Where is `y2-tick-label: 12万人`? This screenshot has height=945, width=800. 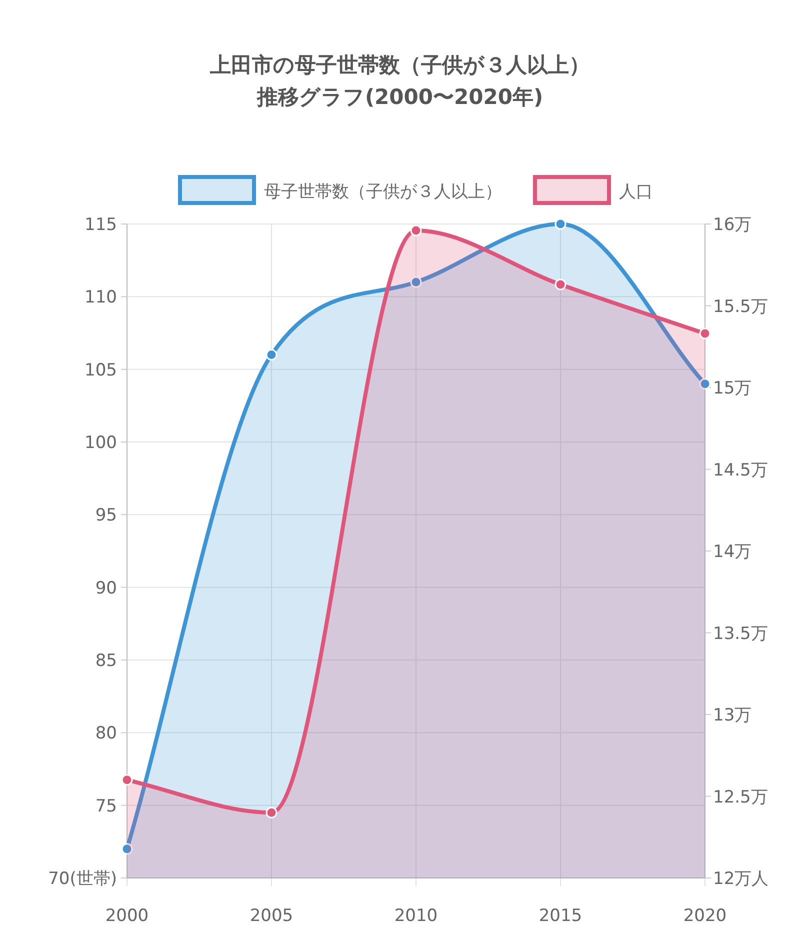
y2-tick-label: 12万人 is located at coordinates (741, 879).